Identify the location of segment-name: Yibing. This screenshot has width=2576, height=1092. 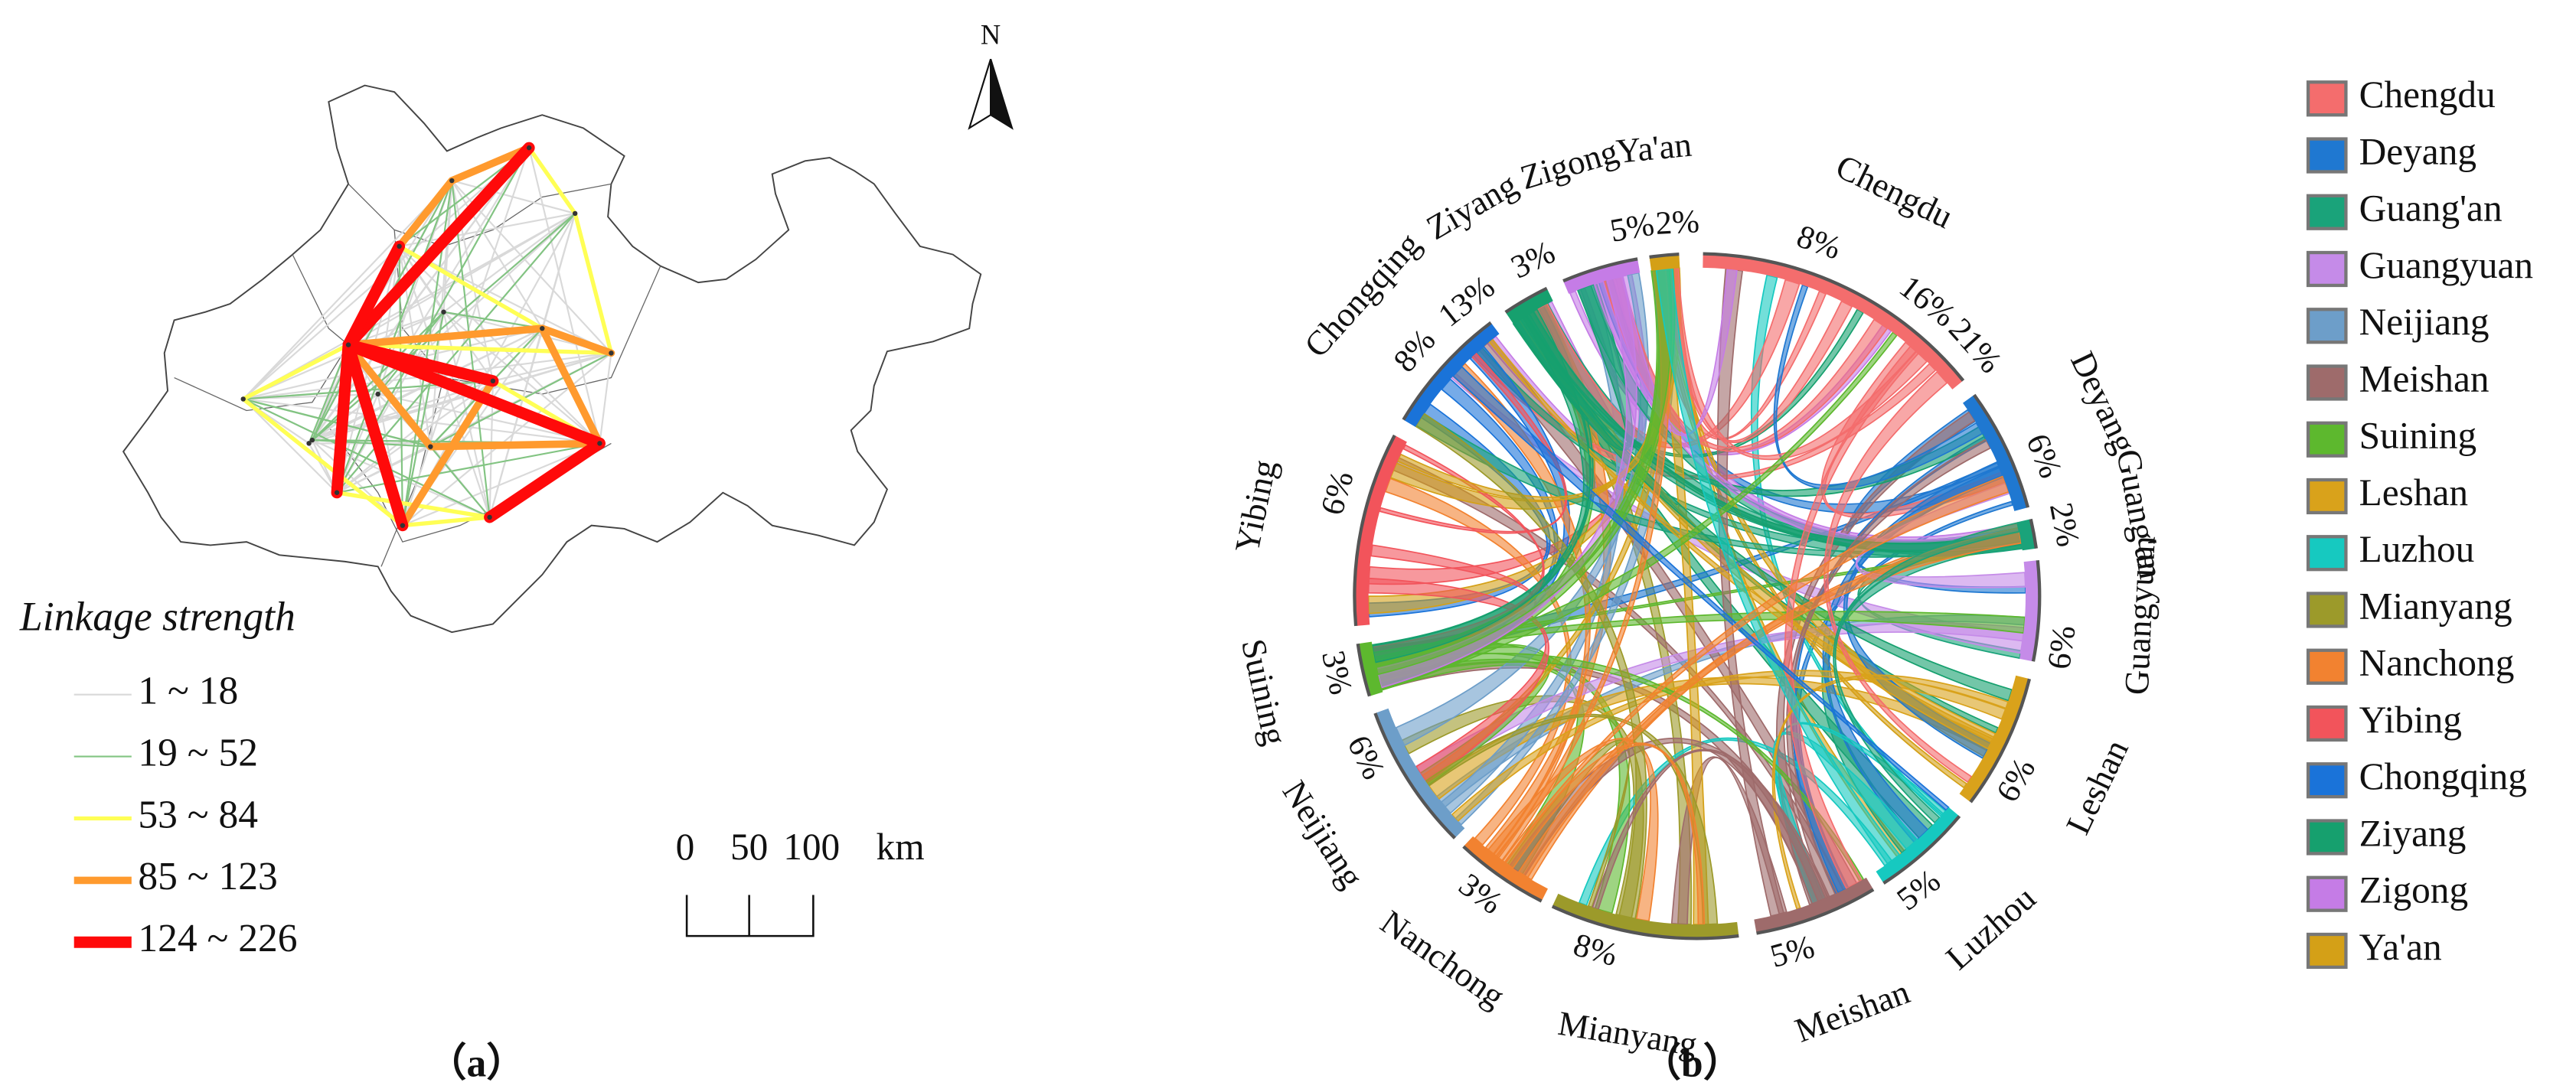
(1256, 506).